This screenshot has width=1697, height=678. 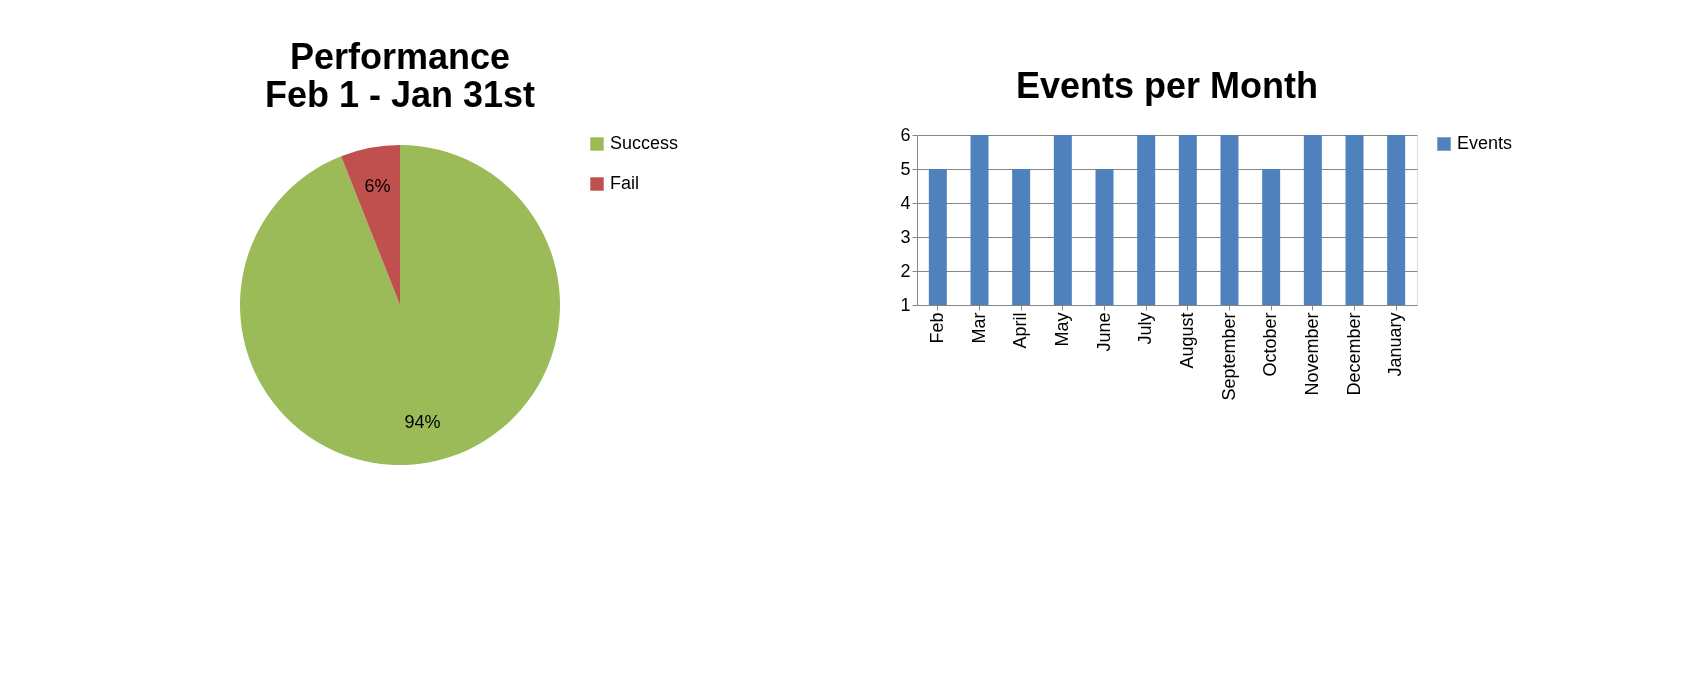 What do you see at coordinates (1395, 344) in the screenshot?
I see `x-tick-label: January` at bounding box center [1395, 344].